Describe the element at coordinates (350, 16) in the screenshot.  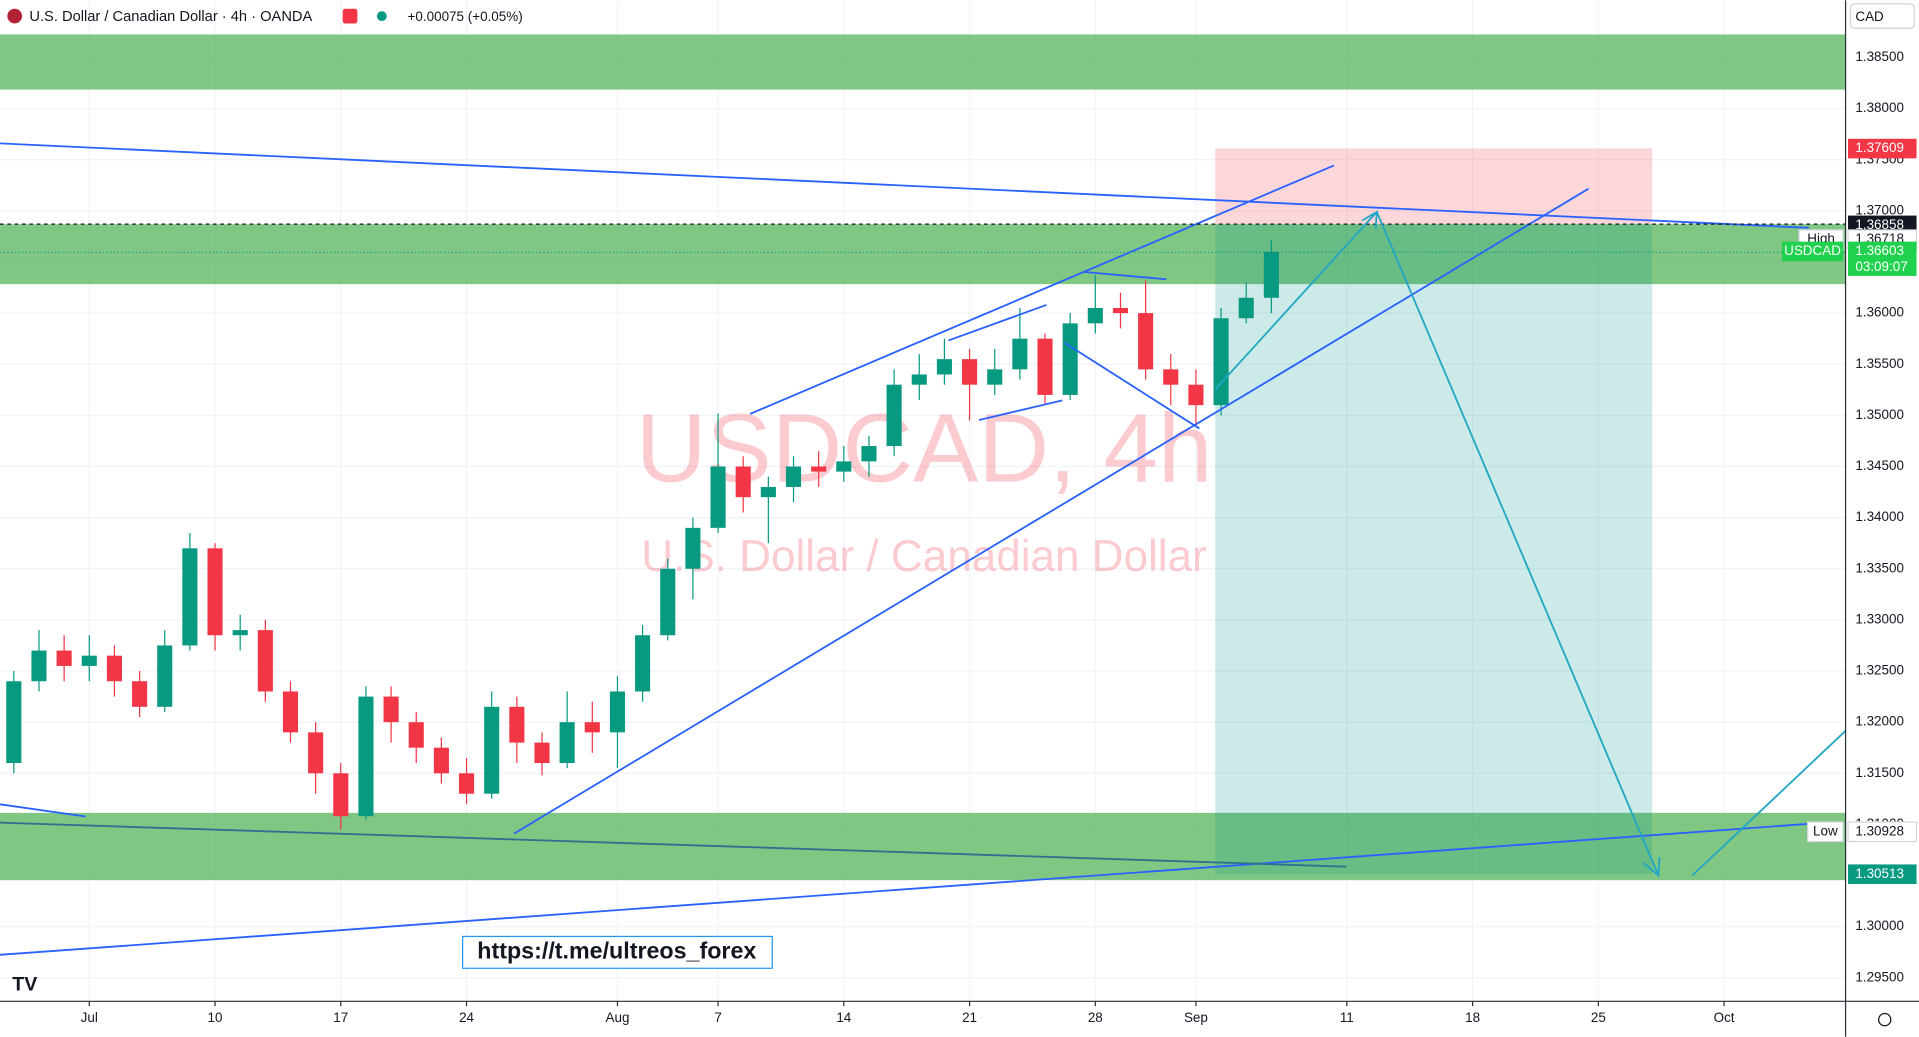
I see `status-icon` at that location.